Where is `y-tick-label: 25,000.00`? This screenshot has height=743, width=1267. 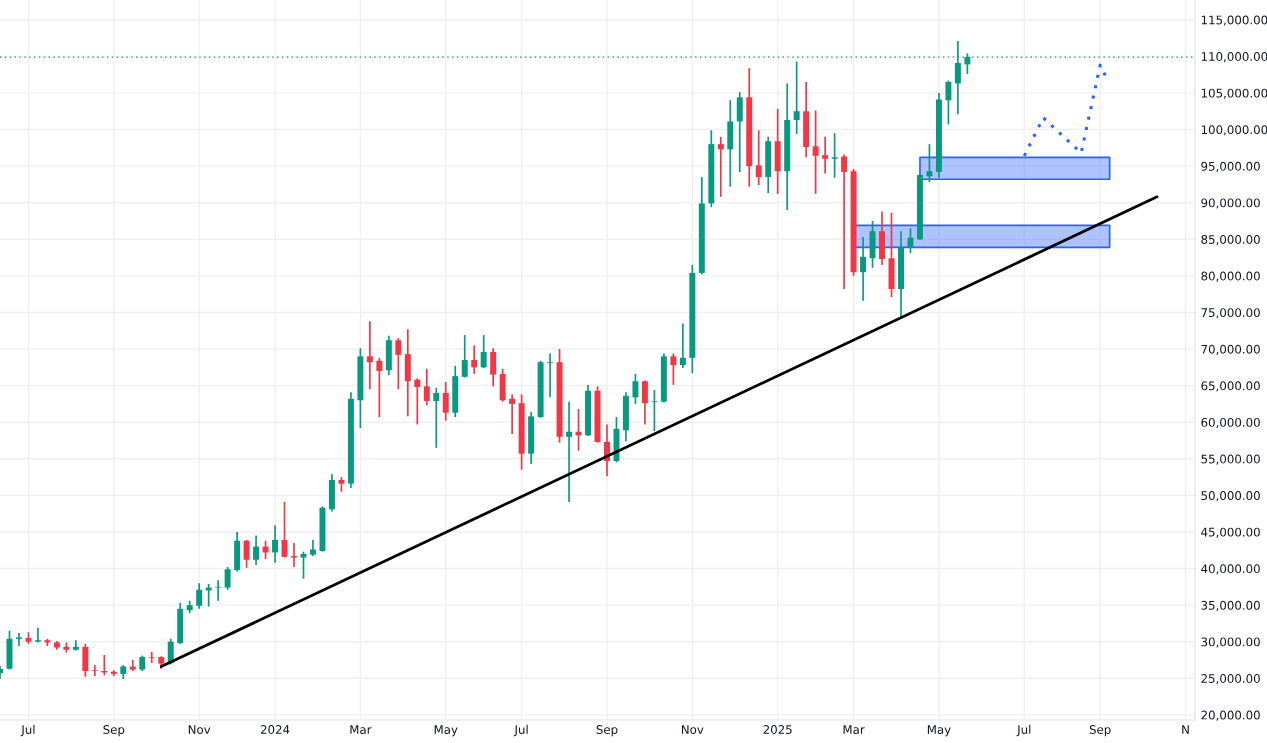
y-tick-label: 25,000.00 is located at coordinates (1230, 679).